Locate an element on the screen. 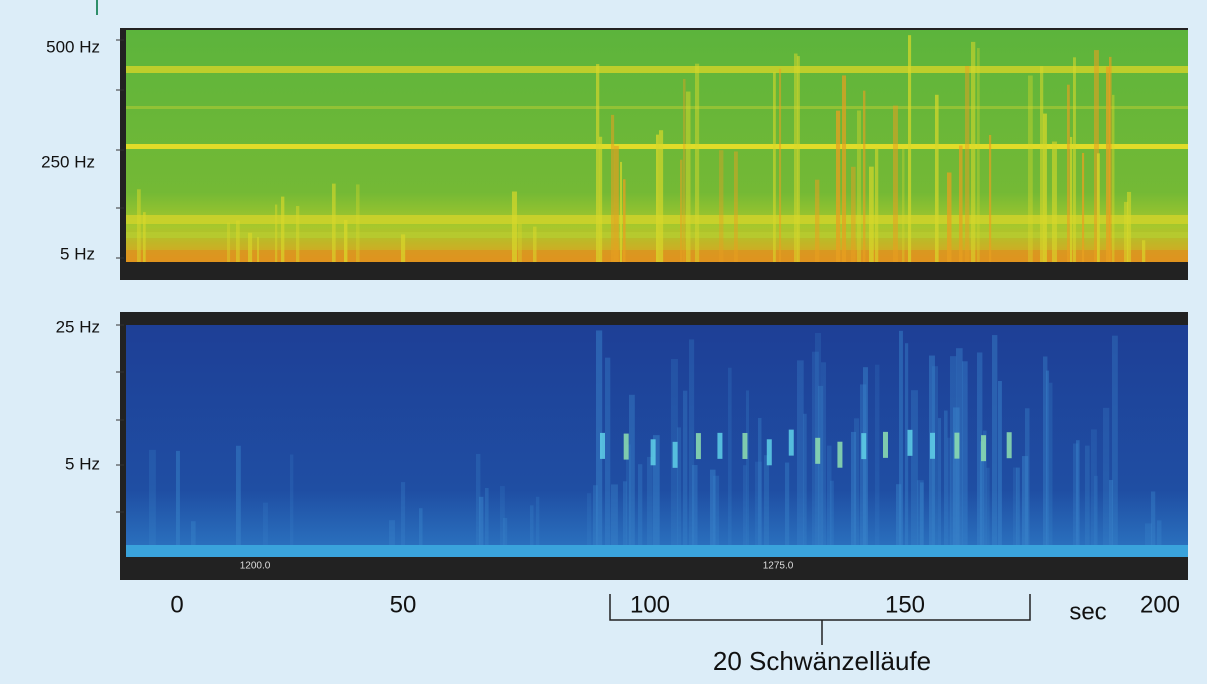  time-label: 1200.0 is located at coordinates (255, 566).